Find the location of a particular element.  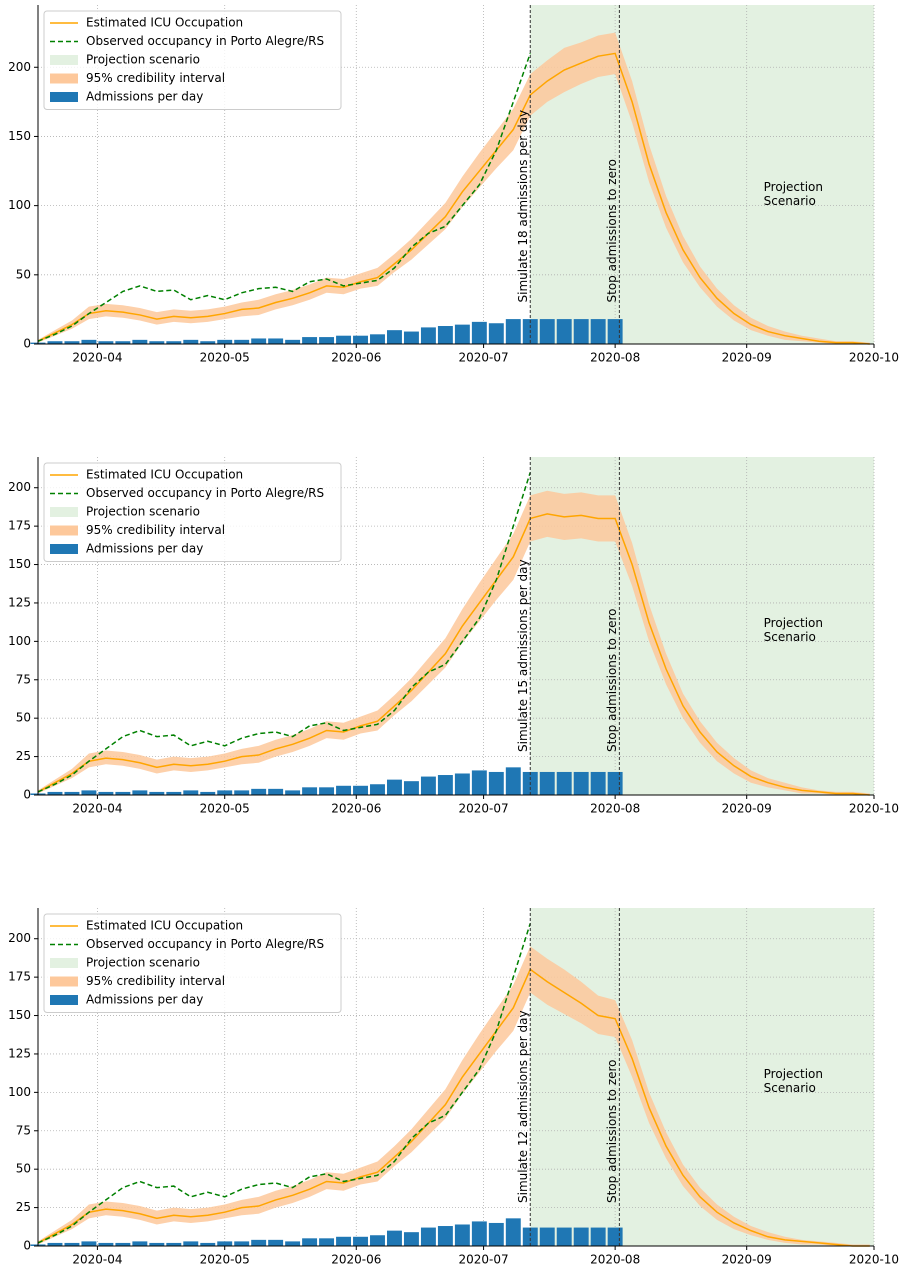

projection-span is located at coordinates (702, 1077).